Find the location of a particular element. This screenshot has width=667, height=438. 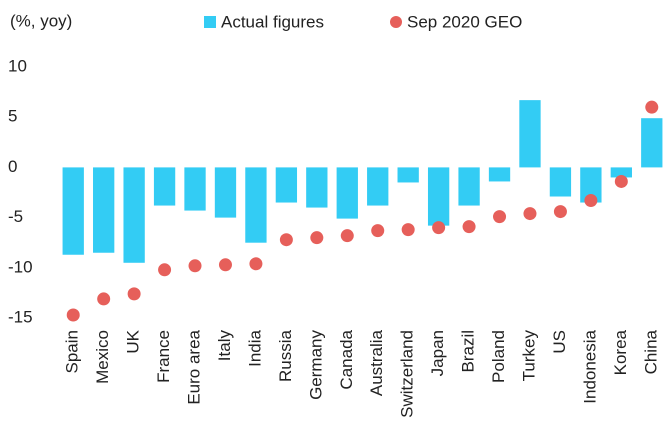

y-tick-label: 0 is located at coordinates (12, 166).